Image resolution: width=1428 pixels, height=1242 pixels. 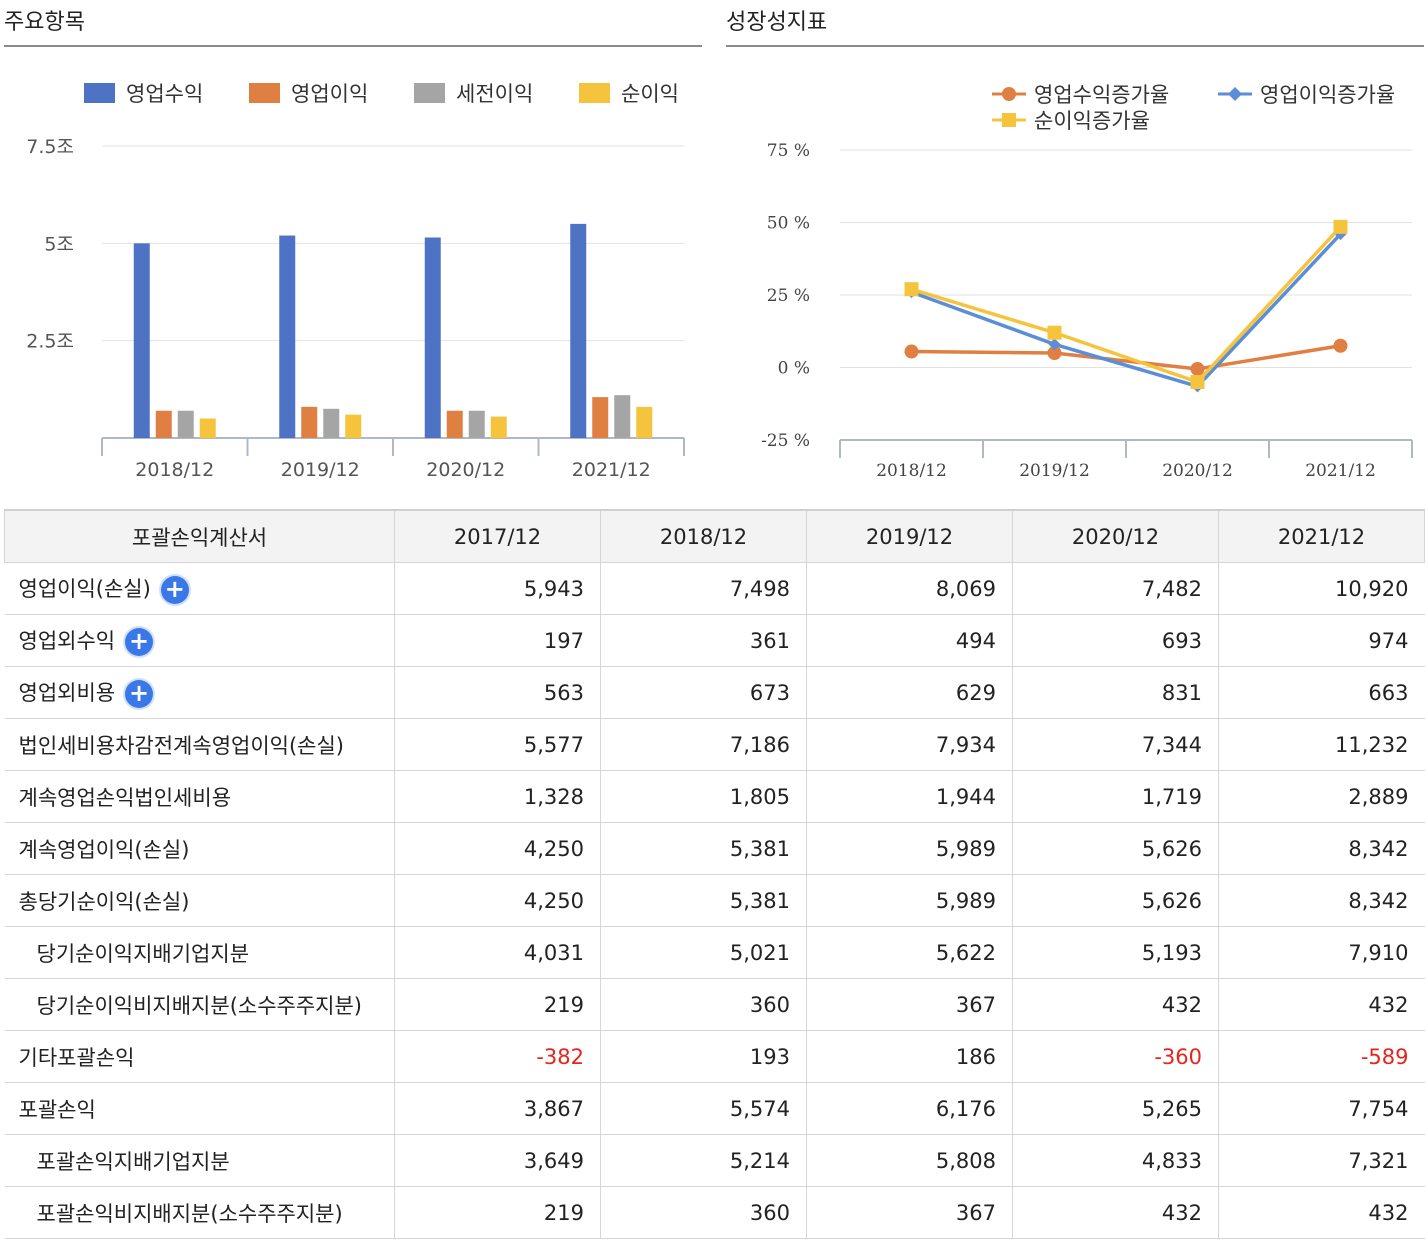 I want to click on row-label-cell: 기타포괄손익, so click(x=199, y=1056).